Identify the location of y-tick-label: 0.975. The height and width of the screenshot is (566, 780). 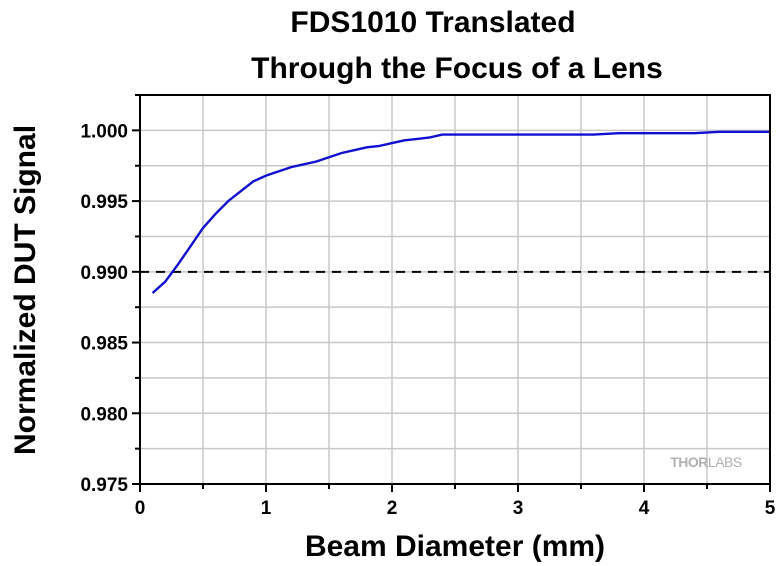
(104, 485).